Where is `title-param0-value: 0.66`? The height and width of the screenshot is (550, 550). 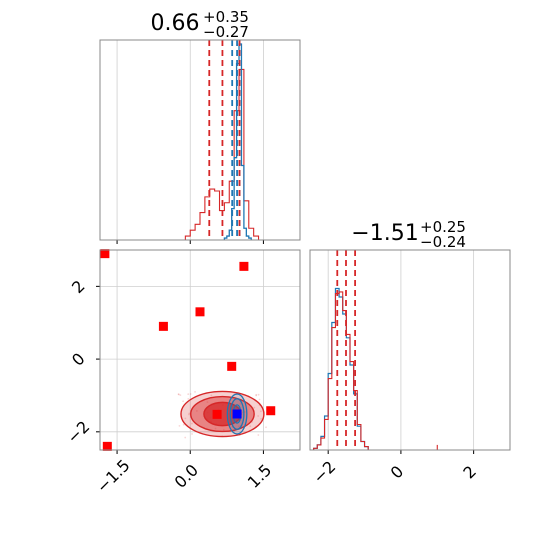 title-param0-value: 0.66 is located at coordinates (175, 23).